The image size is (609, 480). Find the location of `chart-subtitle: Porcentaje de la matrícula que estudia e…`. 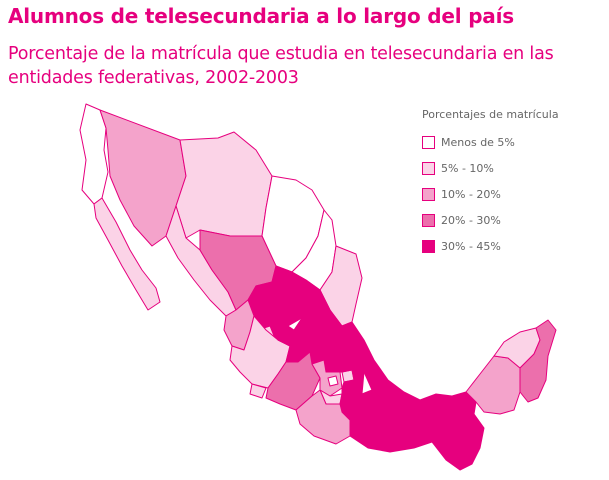

chart-subtitle: Porcentaje de la matrícula que estudia e… is located at coordinates (281, 66).